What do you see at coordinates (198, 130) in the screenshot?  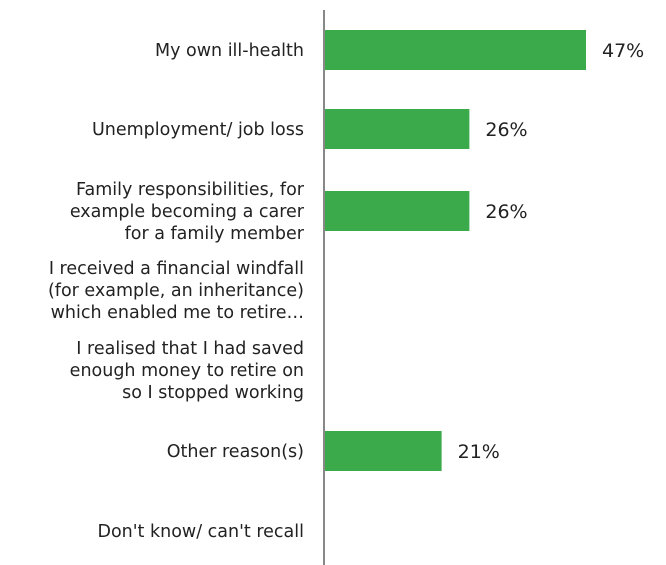 I see `category-label: Unemployment/ job loss` at bounding box center [198, 130].